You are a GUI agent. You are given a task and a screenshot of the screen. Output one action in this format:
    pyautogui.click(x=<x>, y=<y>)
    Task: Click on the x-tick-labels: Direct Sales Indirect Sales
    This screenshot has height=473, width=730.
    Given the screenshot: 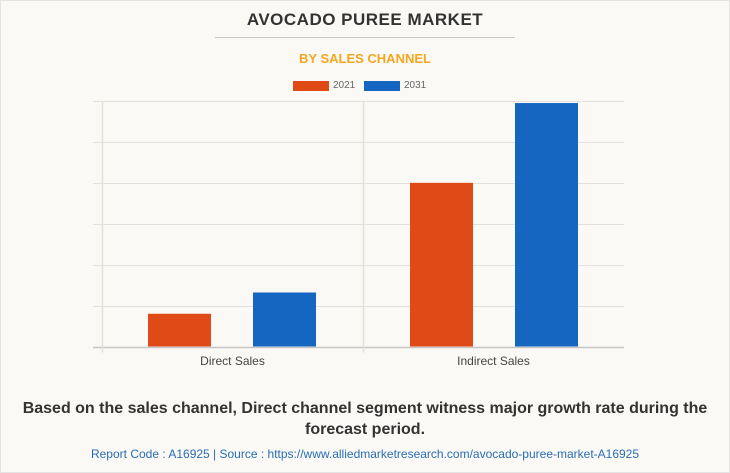 What is the action you would take?
    pyautogui.click(x=365, y=361)
    